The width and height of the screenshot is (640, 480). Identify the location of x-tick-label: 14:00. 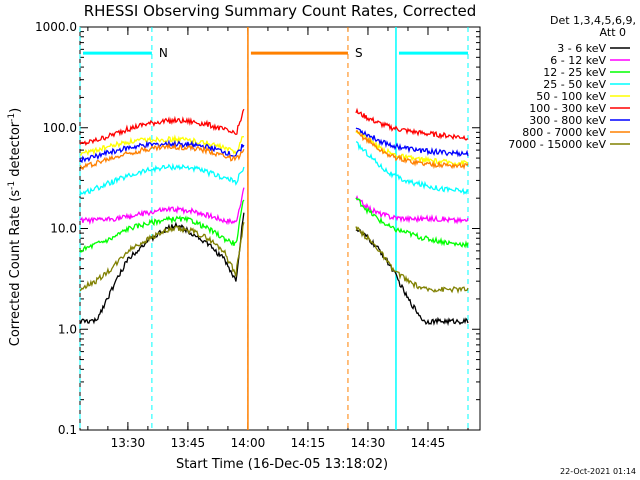
(248, 443).